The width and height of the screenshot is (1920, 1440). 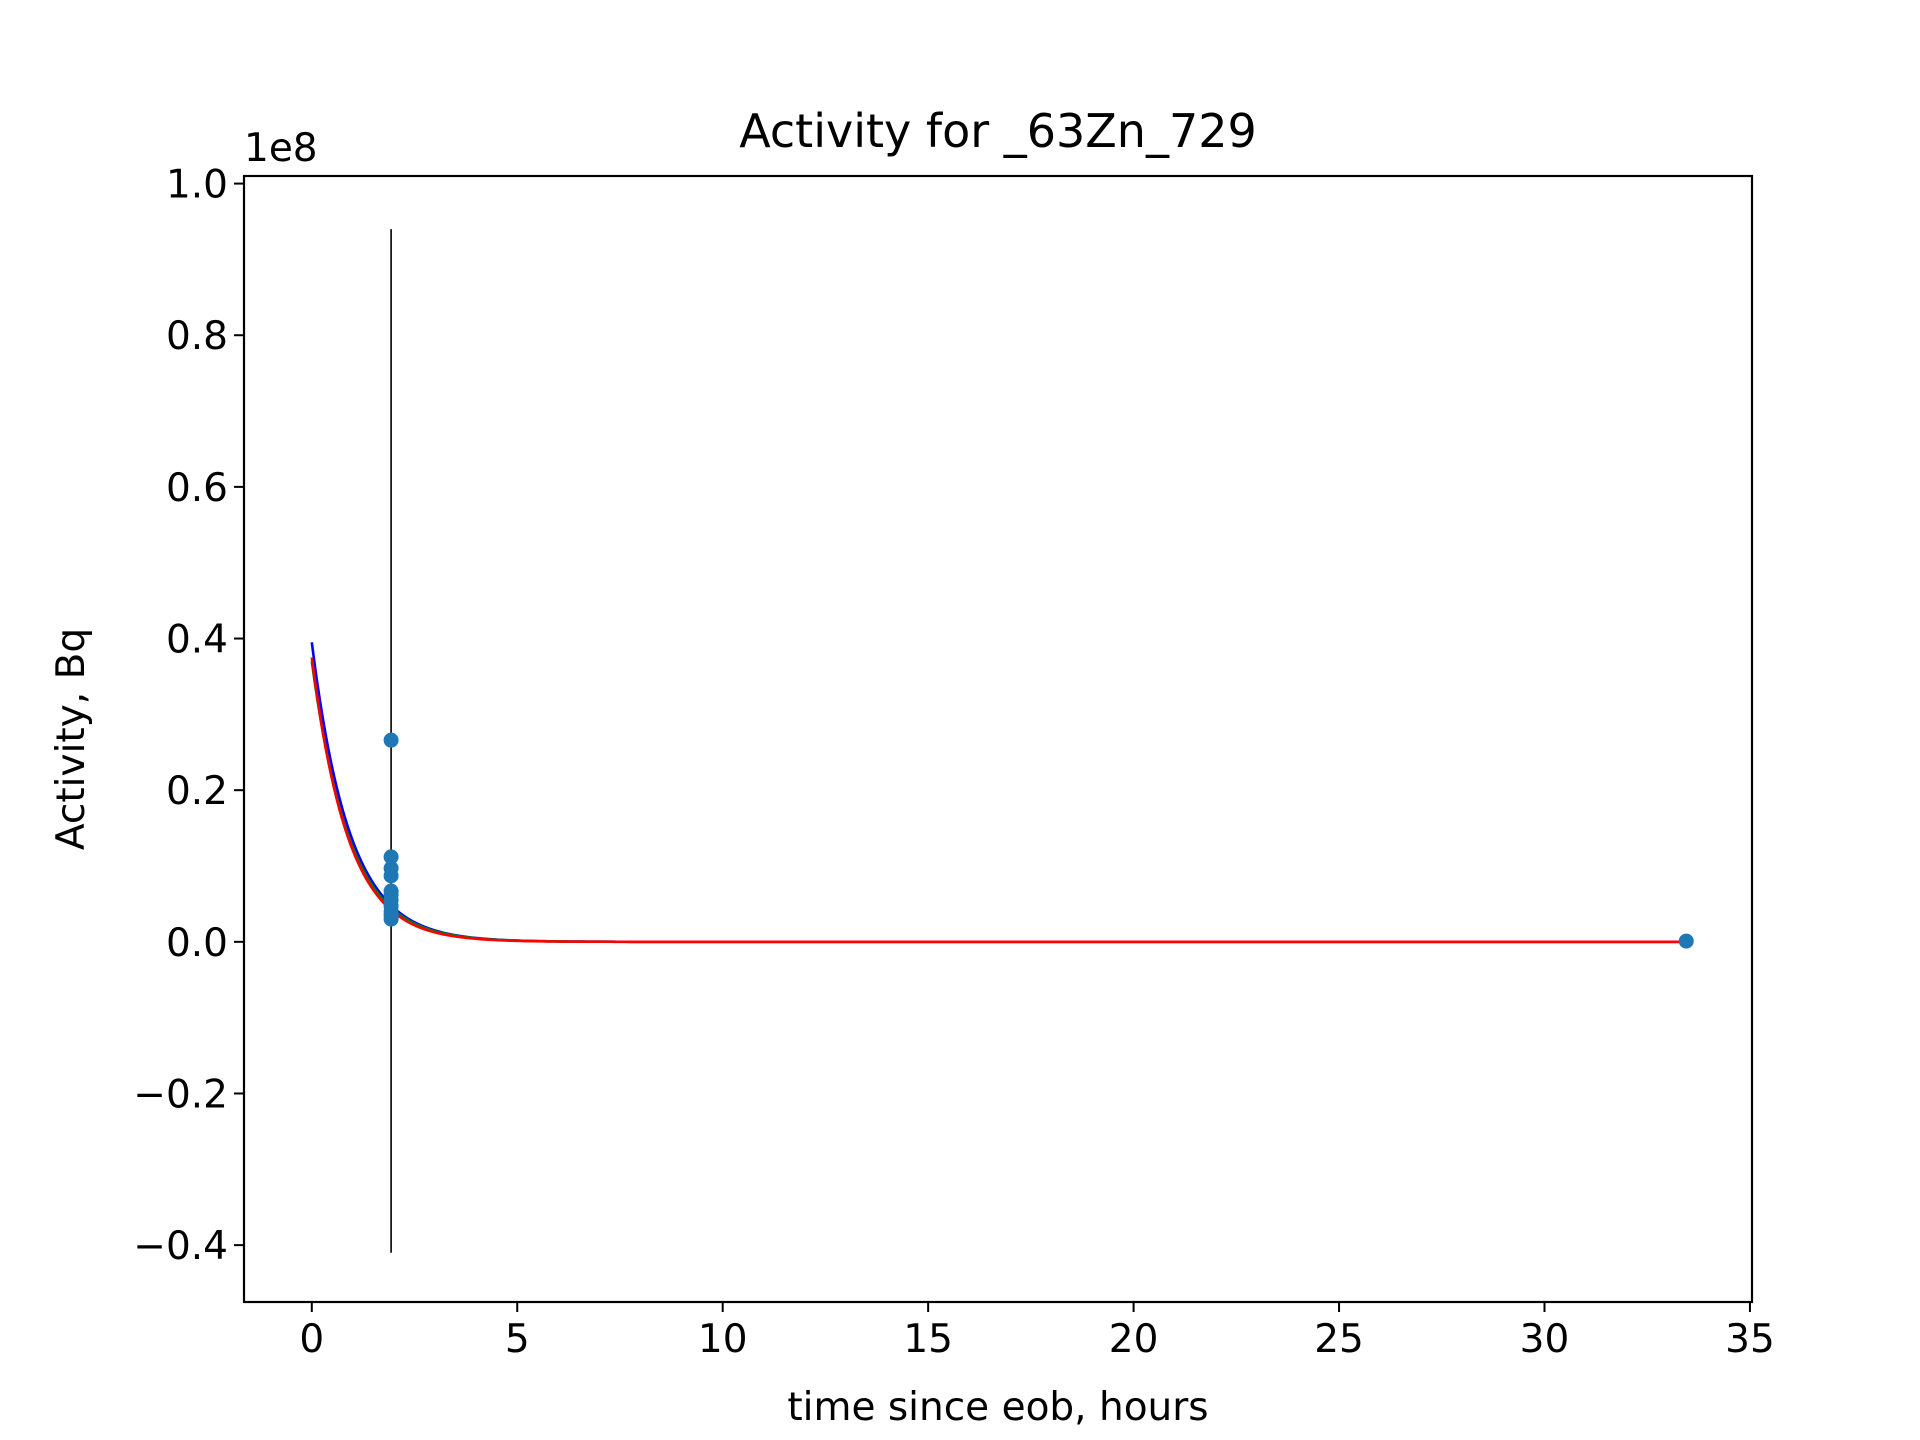 What do you see at coordinates (1037, 1332) in the screenshot?
I see `x-axis-ticks: 0 5 10 15 20 25 30 35` at bounding box center [1037, 1332].